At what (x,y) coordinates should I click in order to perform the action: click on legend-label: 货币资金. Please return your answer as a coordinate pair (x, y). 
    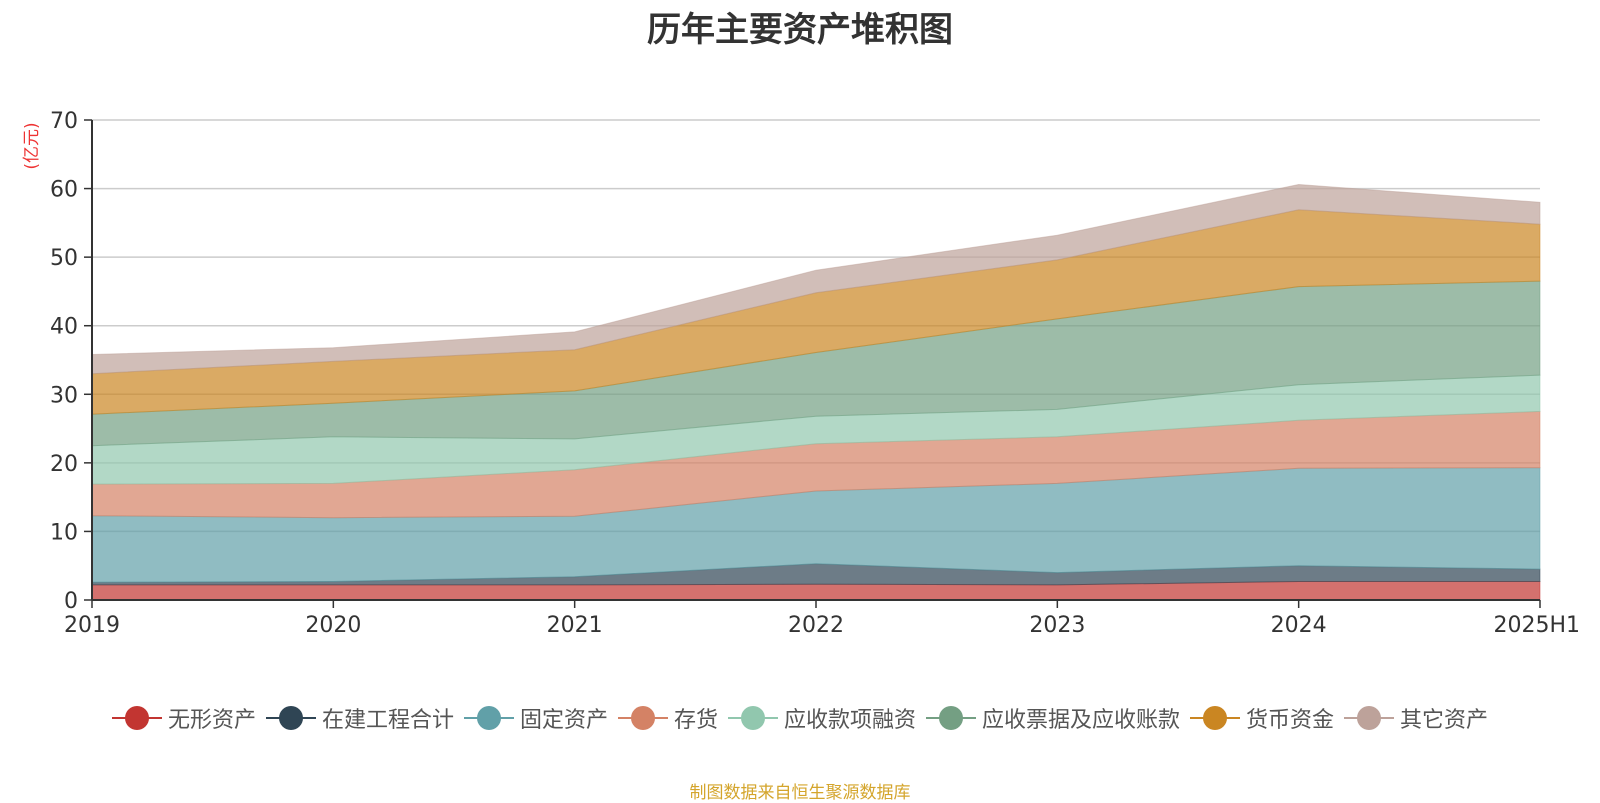
    Looking at the image, I should click on (1290, 720).